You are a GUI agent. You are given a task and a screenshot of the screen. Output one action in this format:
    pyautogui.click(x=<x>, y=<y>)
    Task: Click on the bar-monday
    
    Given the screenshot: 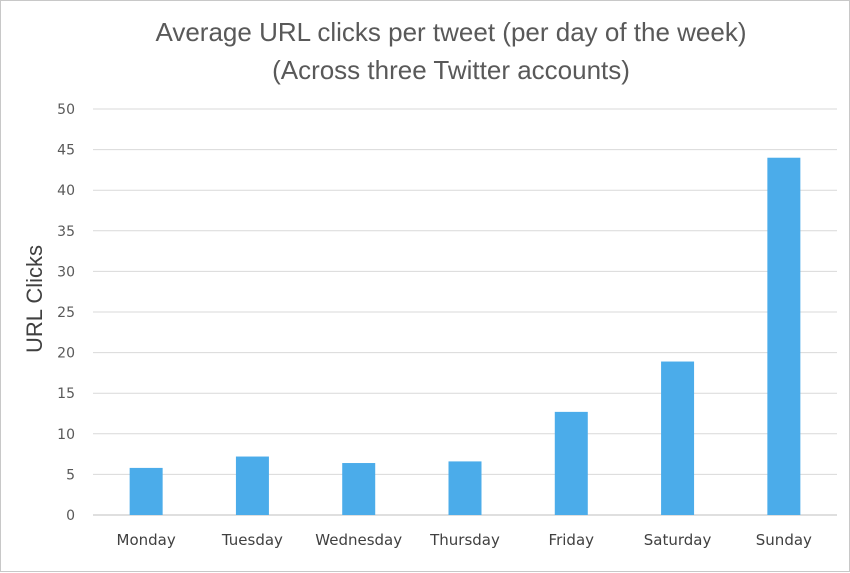 What is the action you would take?
    pyautogui.click(x=146, y=491)
    